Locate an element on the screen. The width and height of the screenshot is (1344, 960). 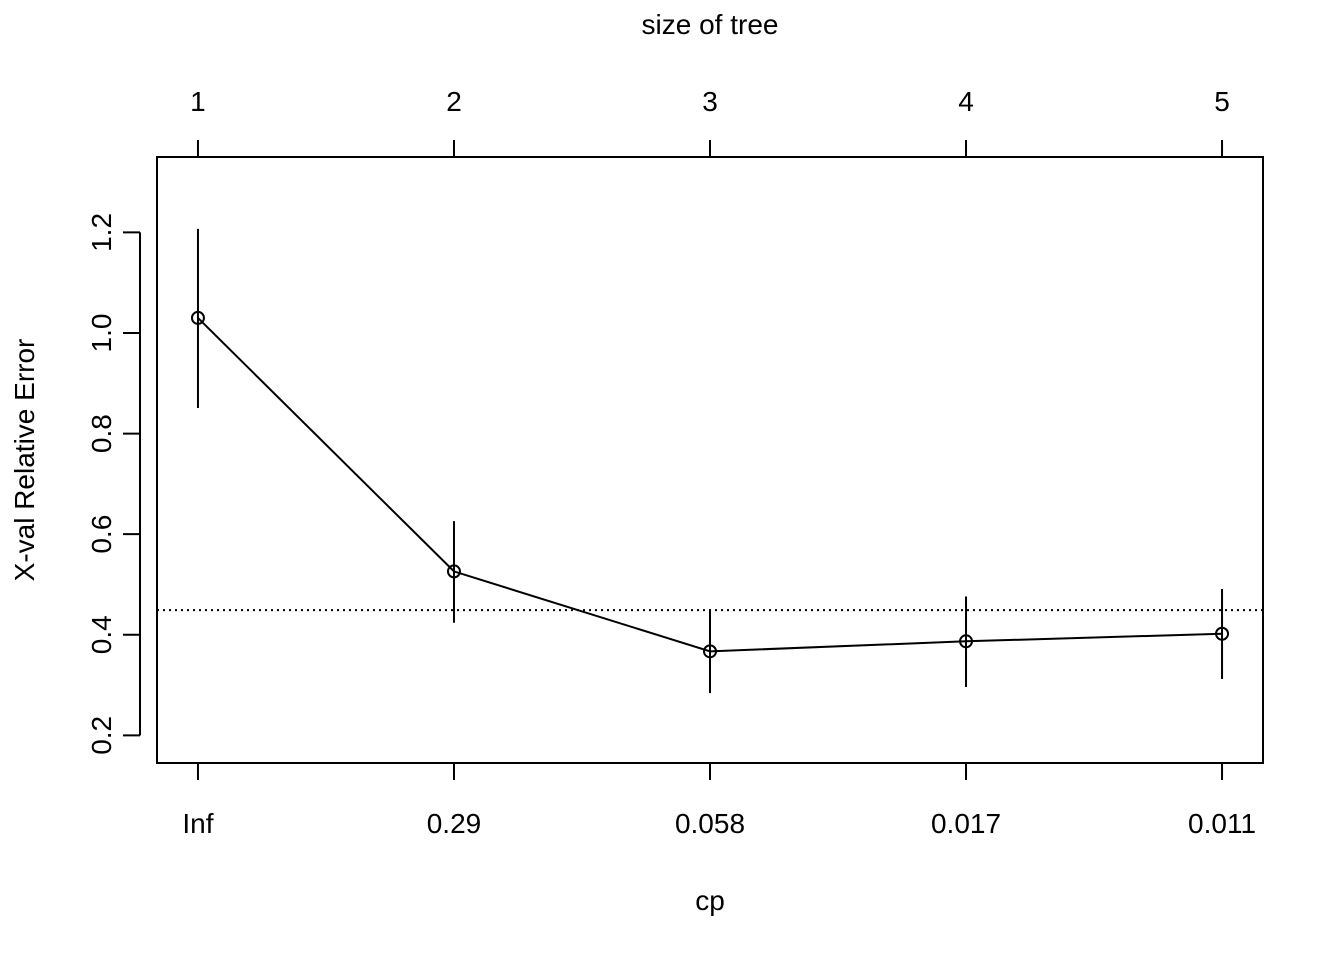
bottom-tick-label: 0.29 is located at coordinates (454, 823).